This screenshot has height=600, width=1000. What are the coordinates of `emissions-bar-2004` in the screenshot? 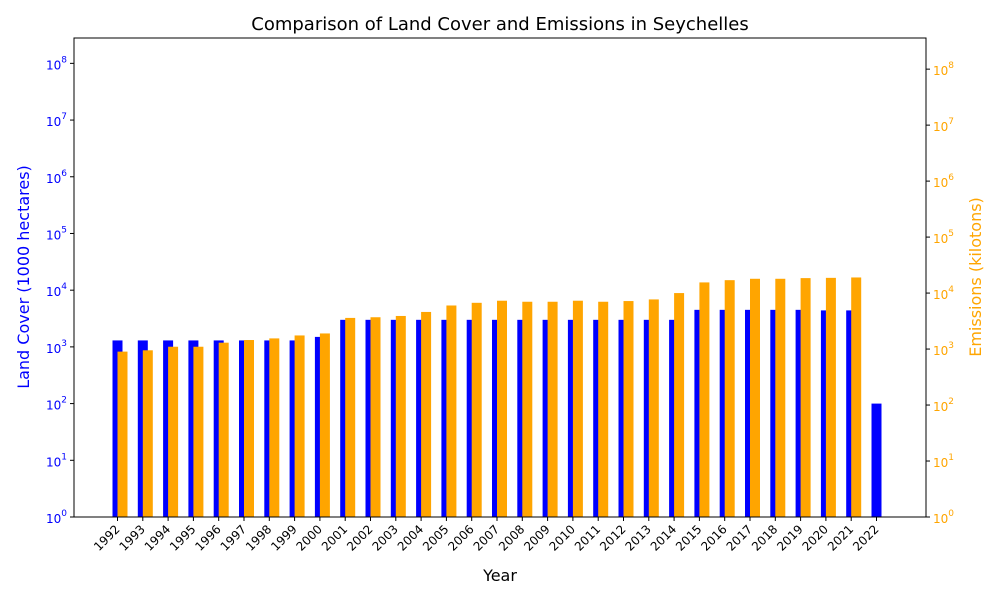 It's located at (426, 414).